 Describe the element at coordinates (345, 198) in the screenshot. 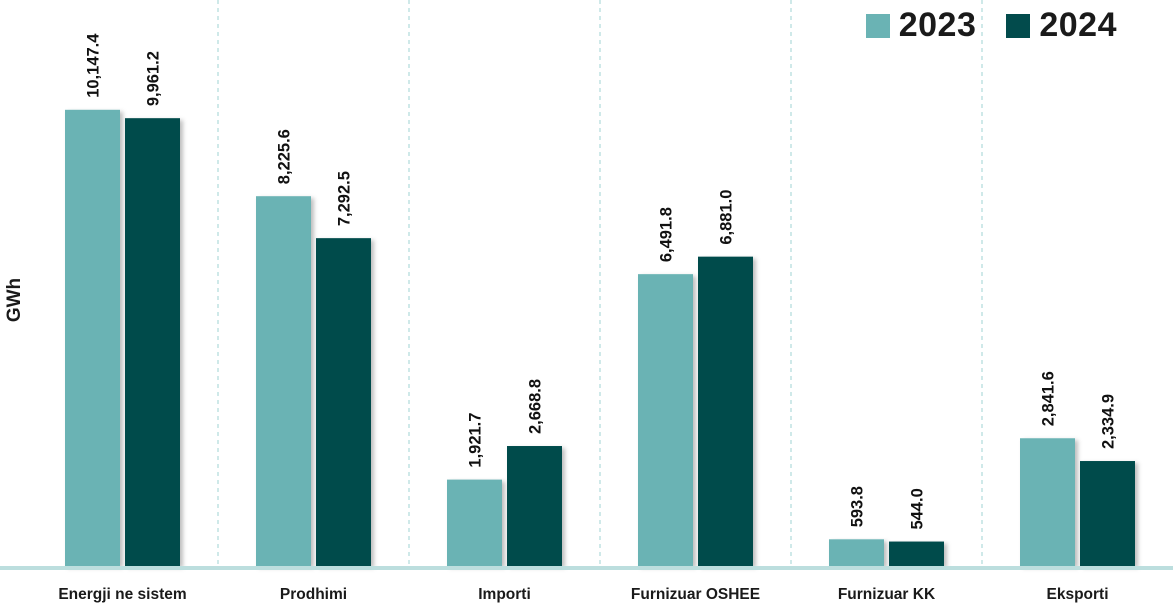

I see `value-label-2024: 7,292.5` at that location.